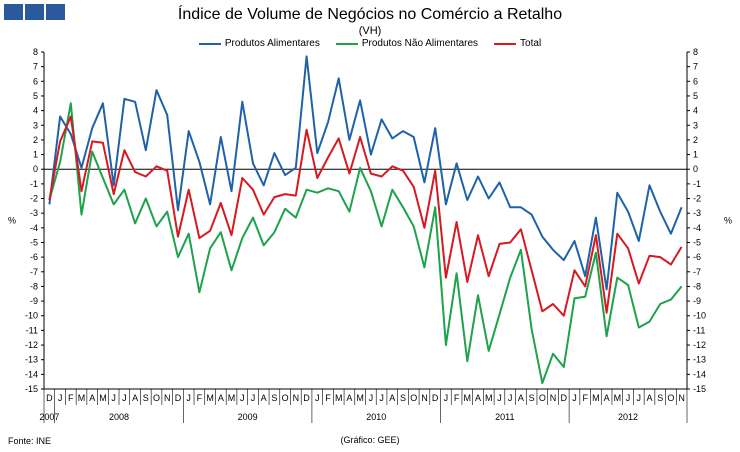 The height and width of the screenshot is (452, 740). Describe the element at coordinates (697, 272) in the screenshot. I see `y-tick-label-right: -7` at that location.